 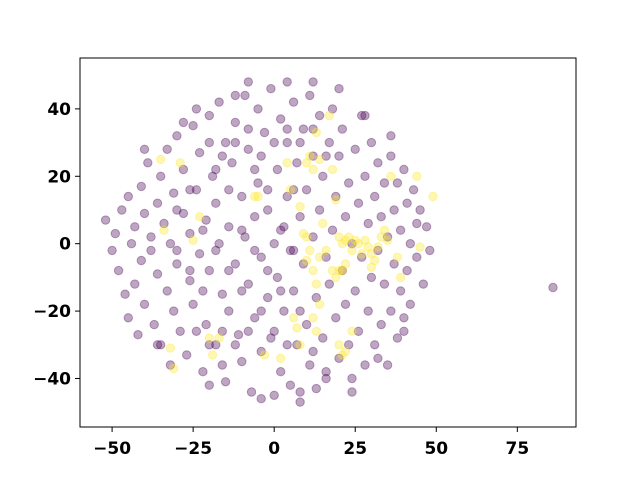 I want to click on x-tick-label: −50, so click(x=112, y=449).